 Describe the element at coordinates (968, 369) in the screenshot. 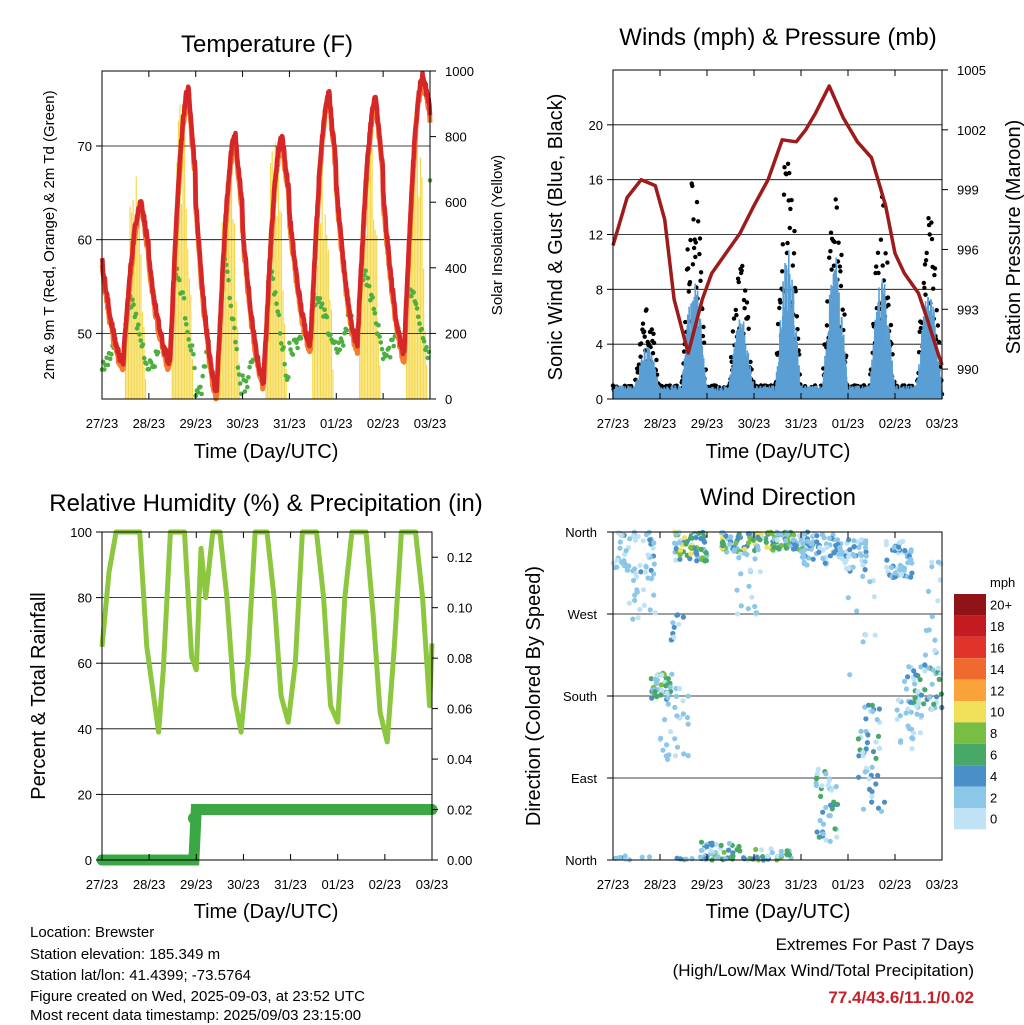

I see `winds-y2tick-label: 990` at that location.